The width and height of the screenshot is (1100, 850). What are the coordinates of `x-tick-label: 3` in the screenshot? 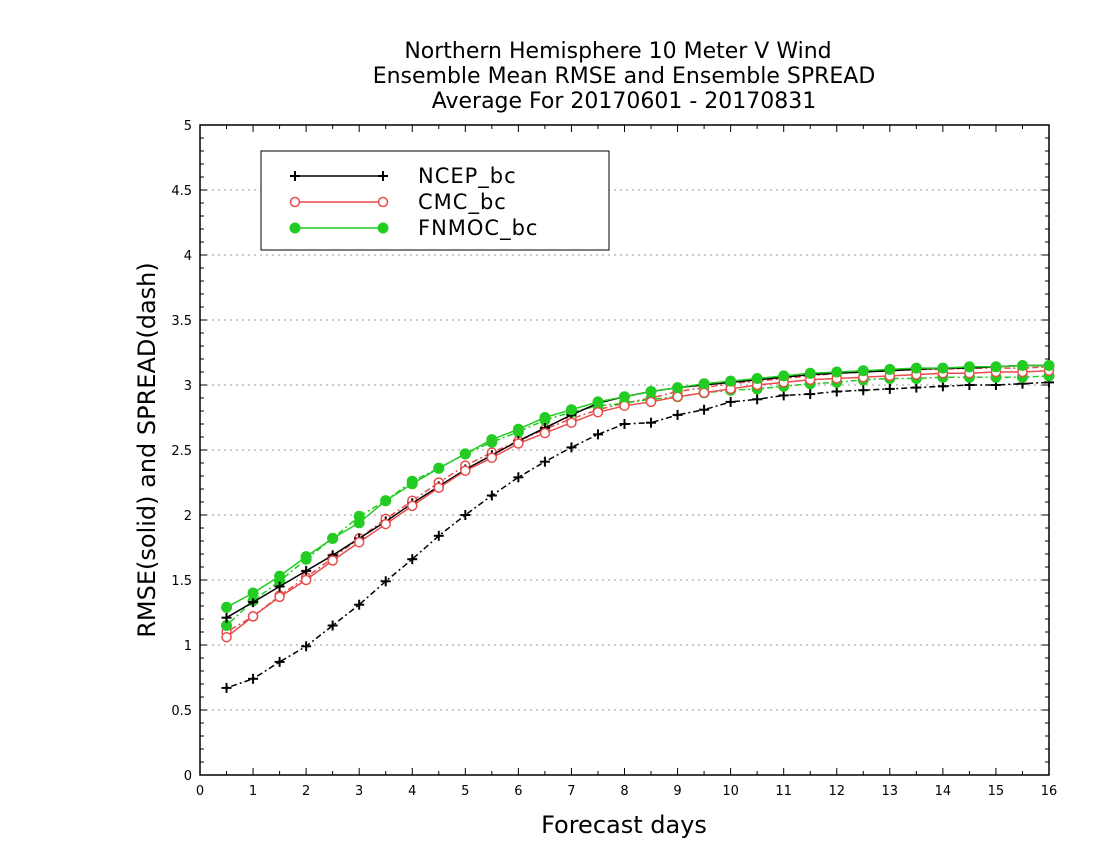 It's located at (359, 791).